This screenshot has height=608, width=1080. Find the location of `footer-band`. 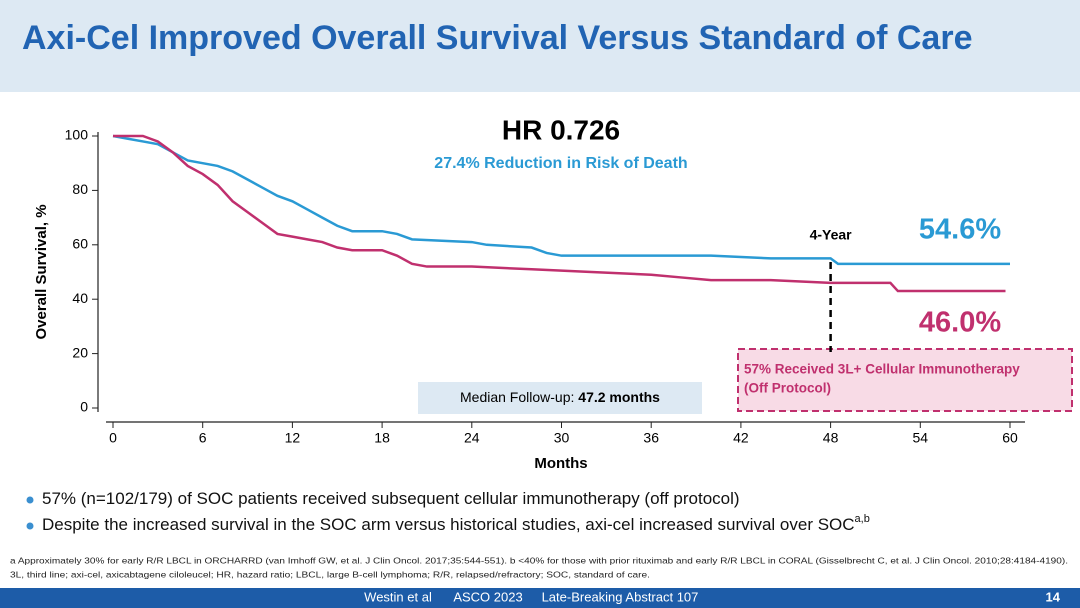

footer-band is located at coordinates (540, 598).